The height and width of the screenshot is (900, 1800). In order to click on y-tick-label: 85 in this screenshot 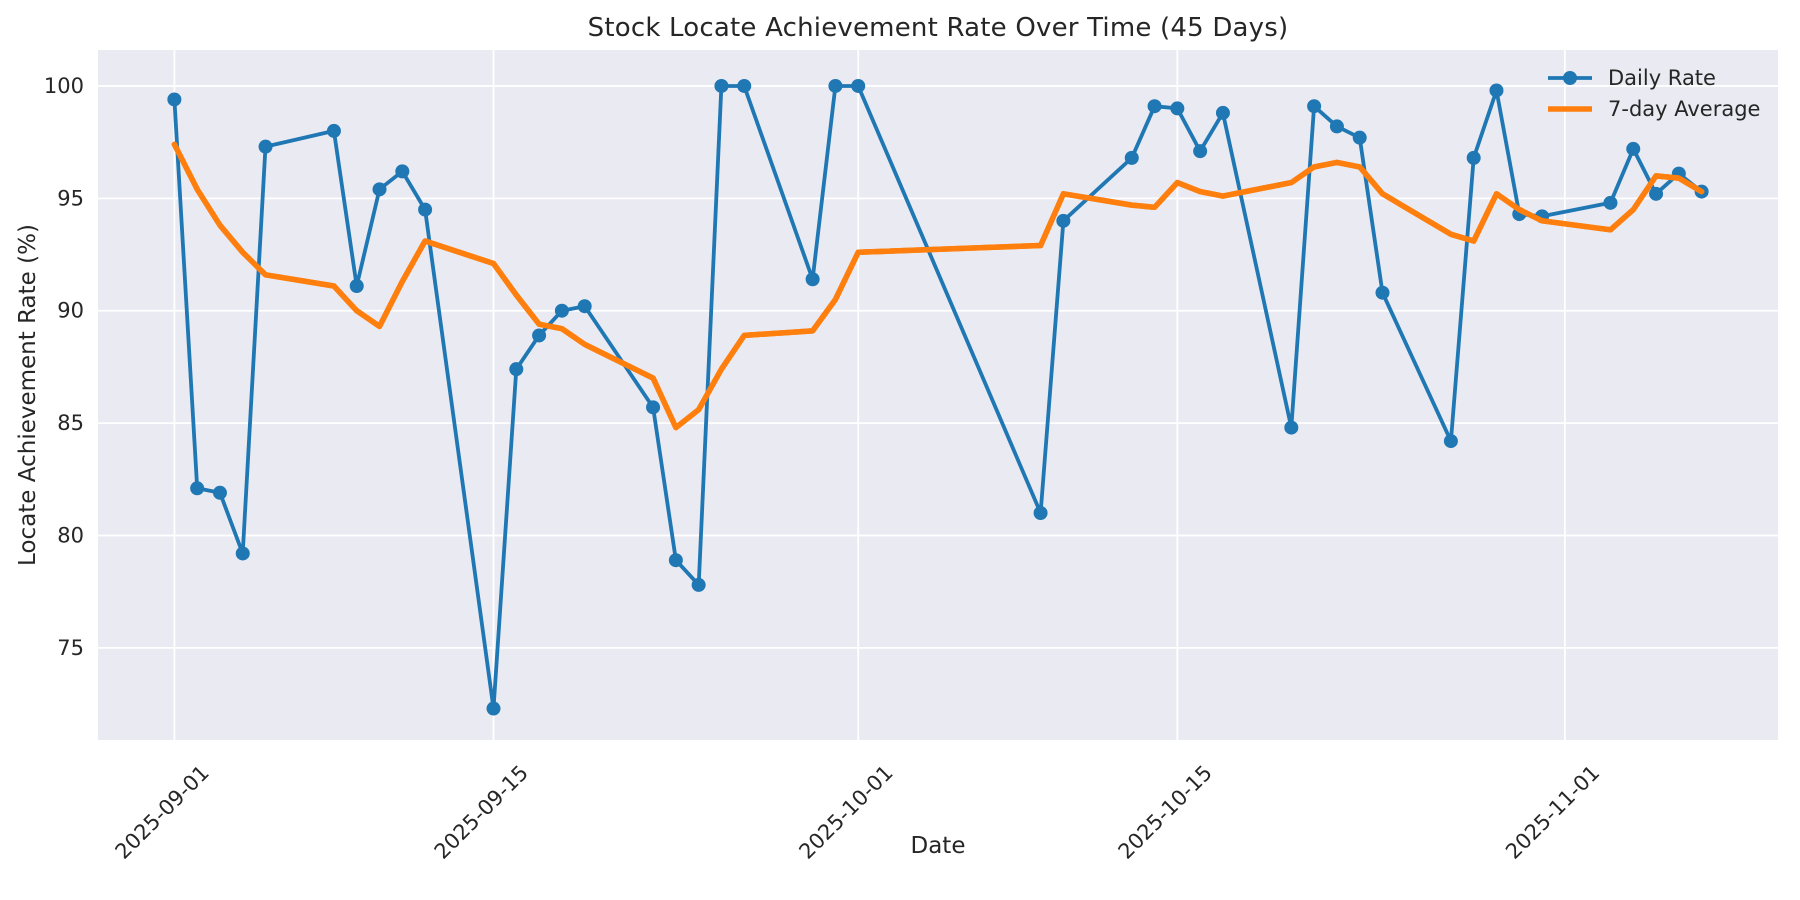, I will do `click(70, 423)`.